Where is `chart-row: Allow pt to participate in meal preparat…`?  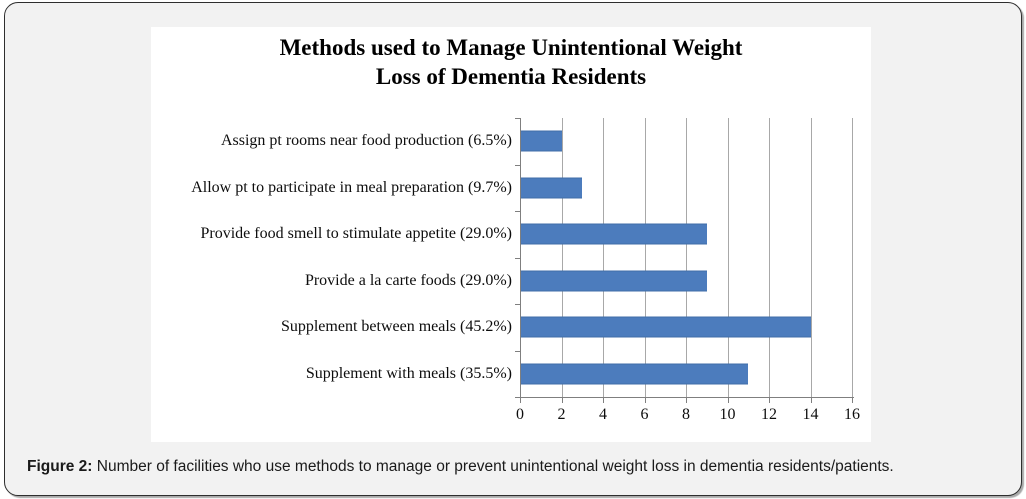 chart-row: Allow pt to participate in meal preparat… is located at coordinates (511, 188).